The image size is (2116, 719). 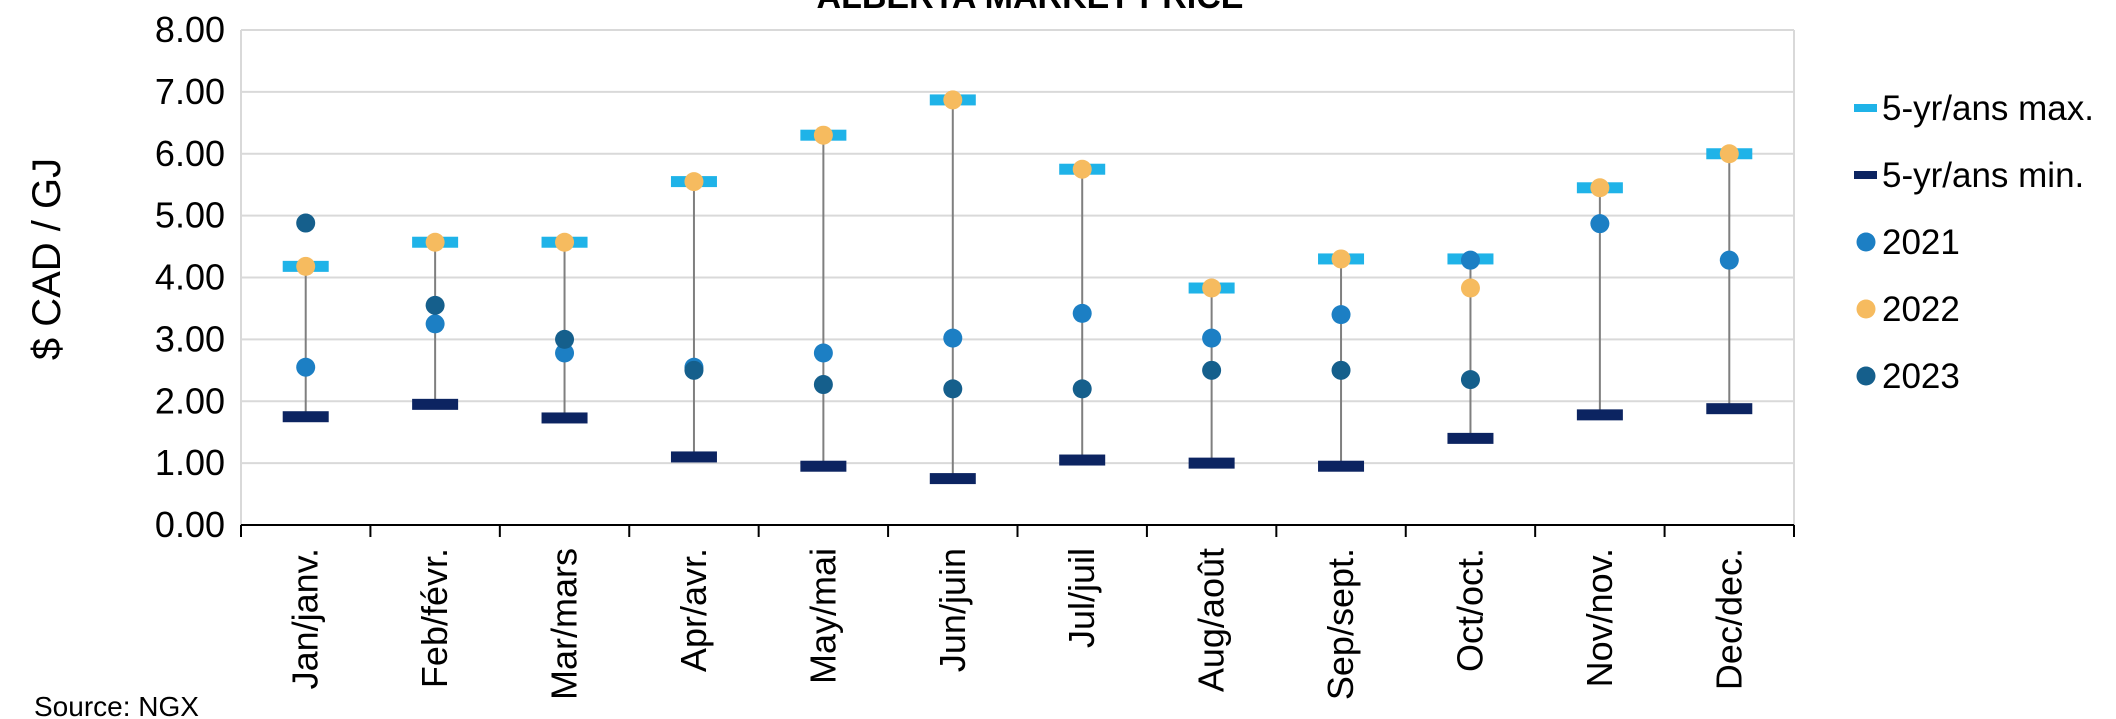 I want to click on chart-title: ALBERTA MARKET PRICE, so click(x=1030, y=8).